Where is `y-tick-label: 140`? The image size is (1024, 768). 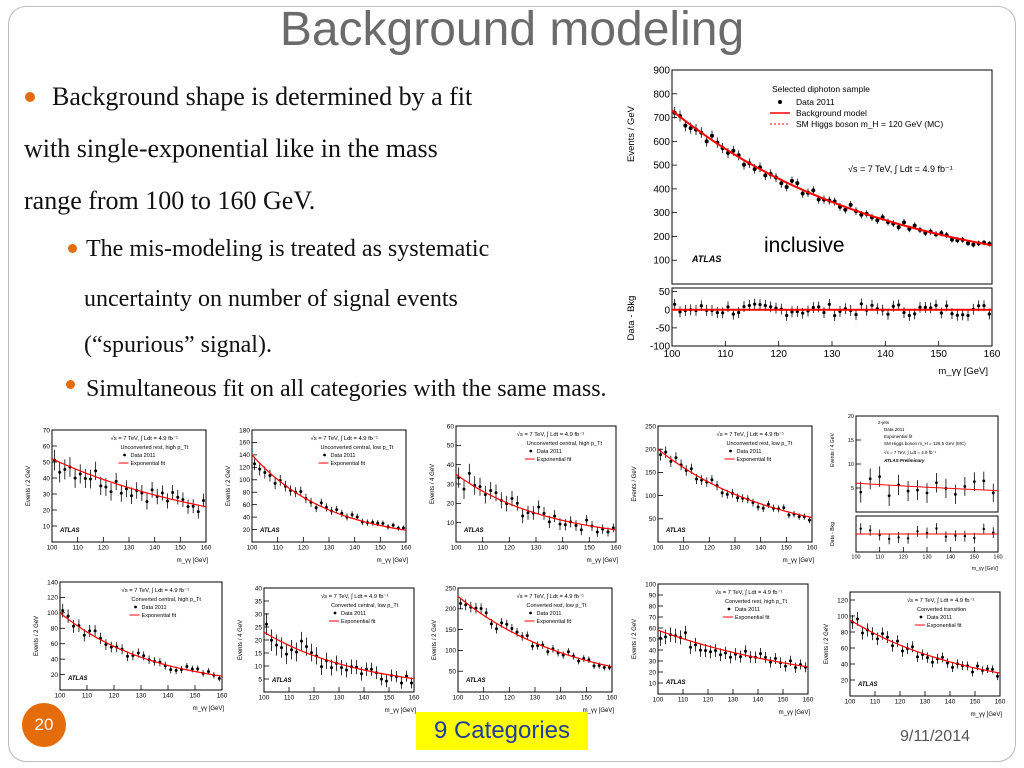 y-tick-label: 140 is located at coordinates (52, 582).